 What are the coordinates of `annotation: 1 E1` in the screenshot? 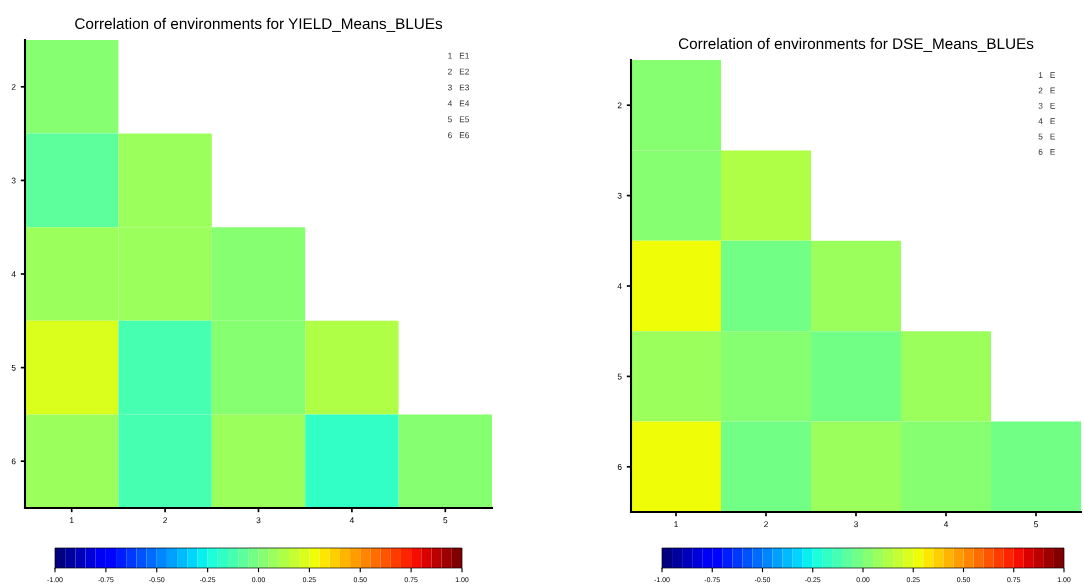 It's located at (458, 55).